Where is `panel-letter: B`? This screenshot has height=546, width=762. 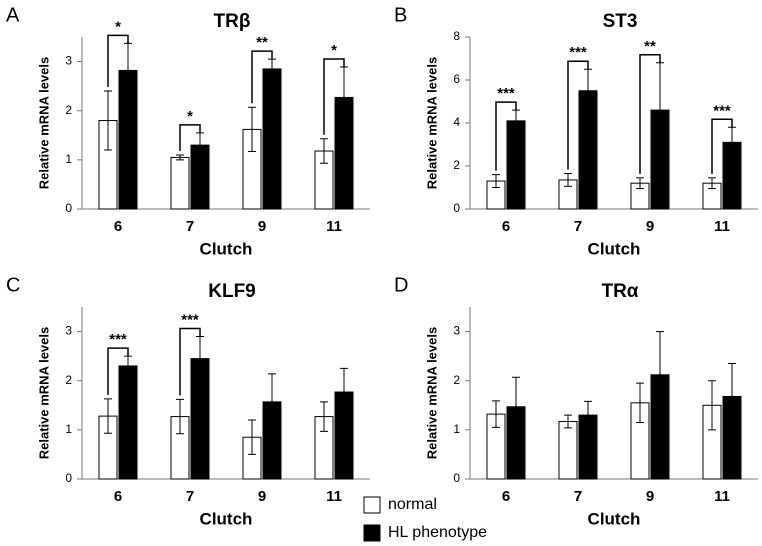 panel-letter: B is located at coordinates (400, 15).